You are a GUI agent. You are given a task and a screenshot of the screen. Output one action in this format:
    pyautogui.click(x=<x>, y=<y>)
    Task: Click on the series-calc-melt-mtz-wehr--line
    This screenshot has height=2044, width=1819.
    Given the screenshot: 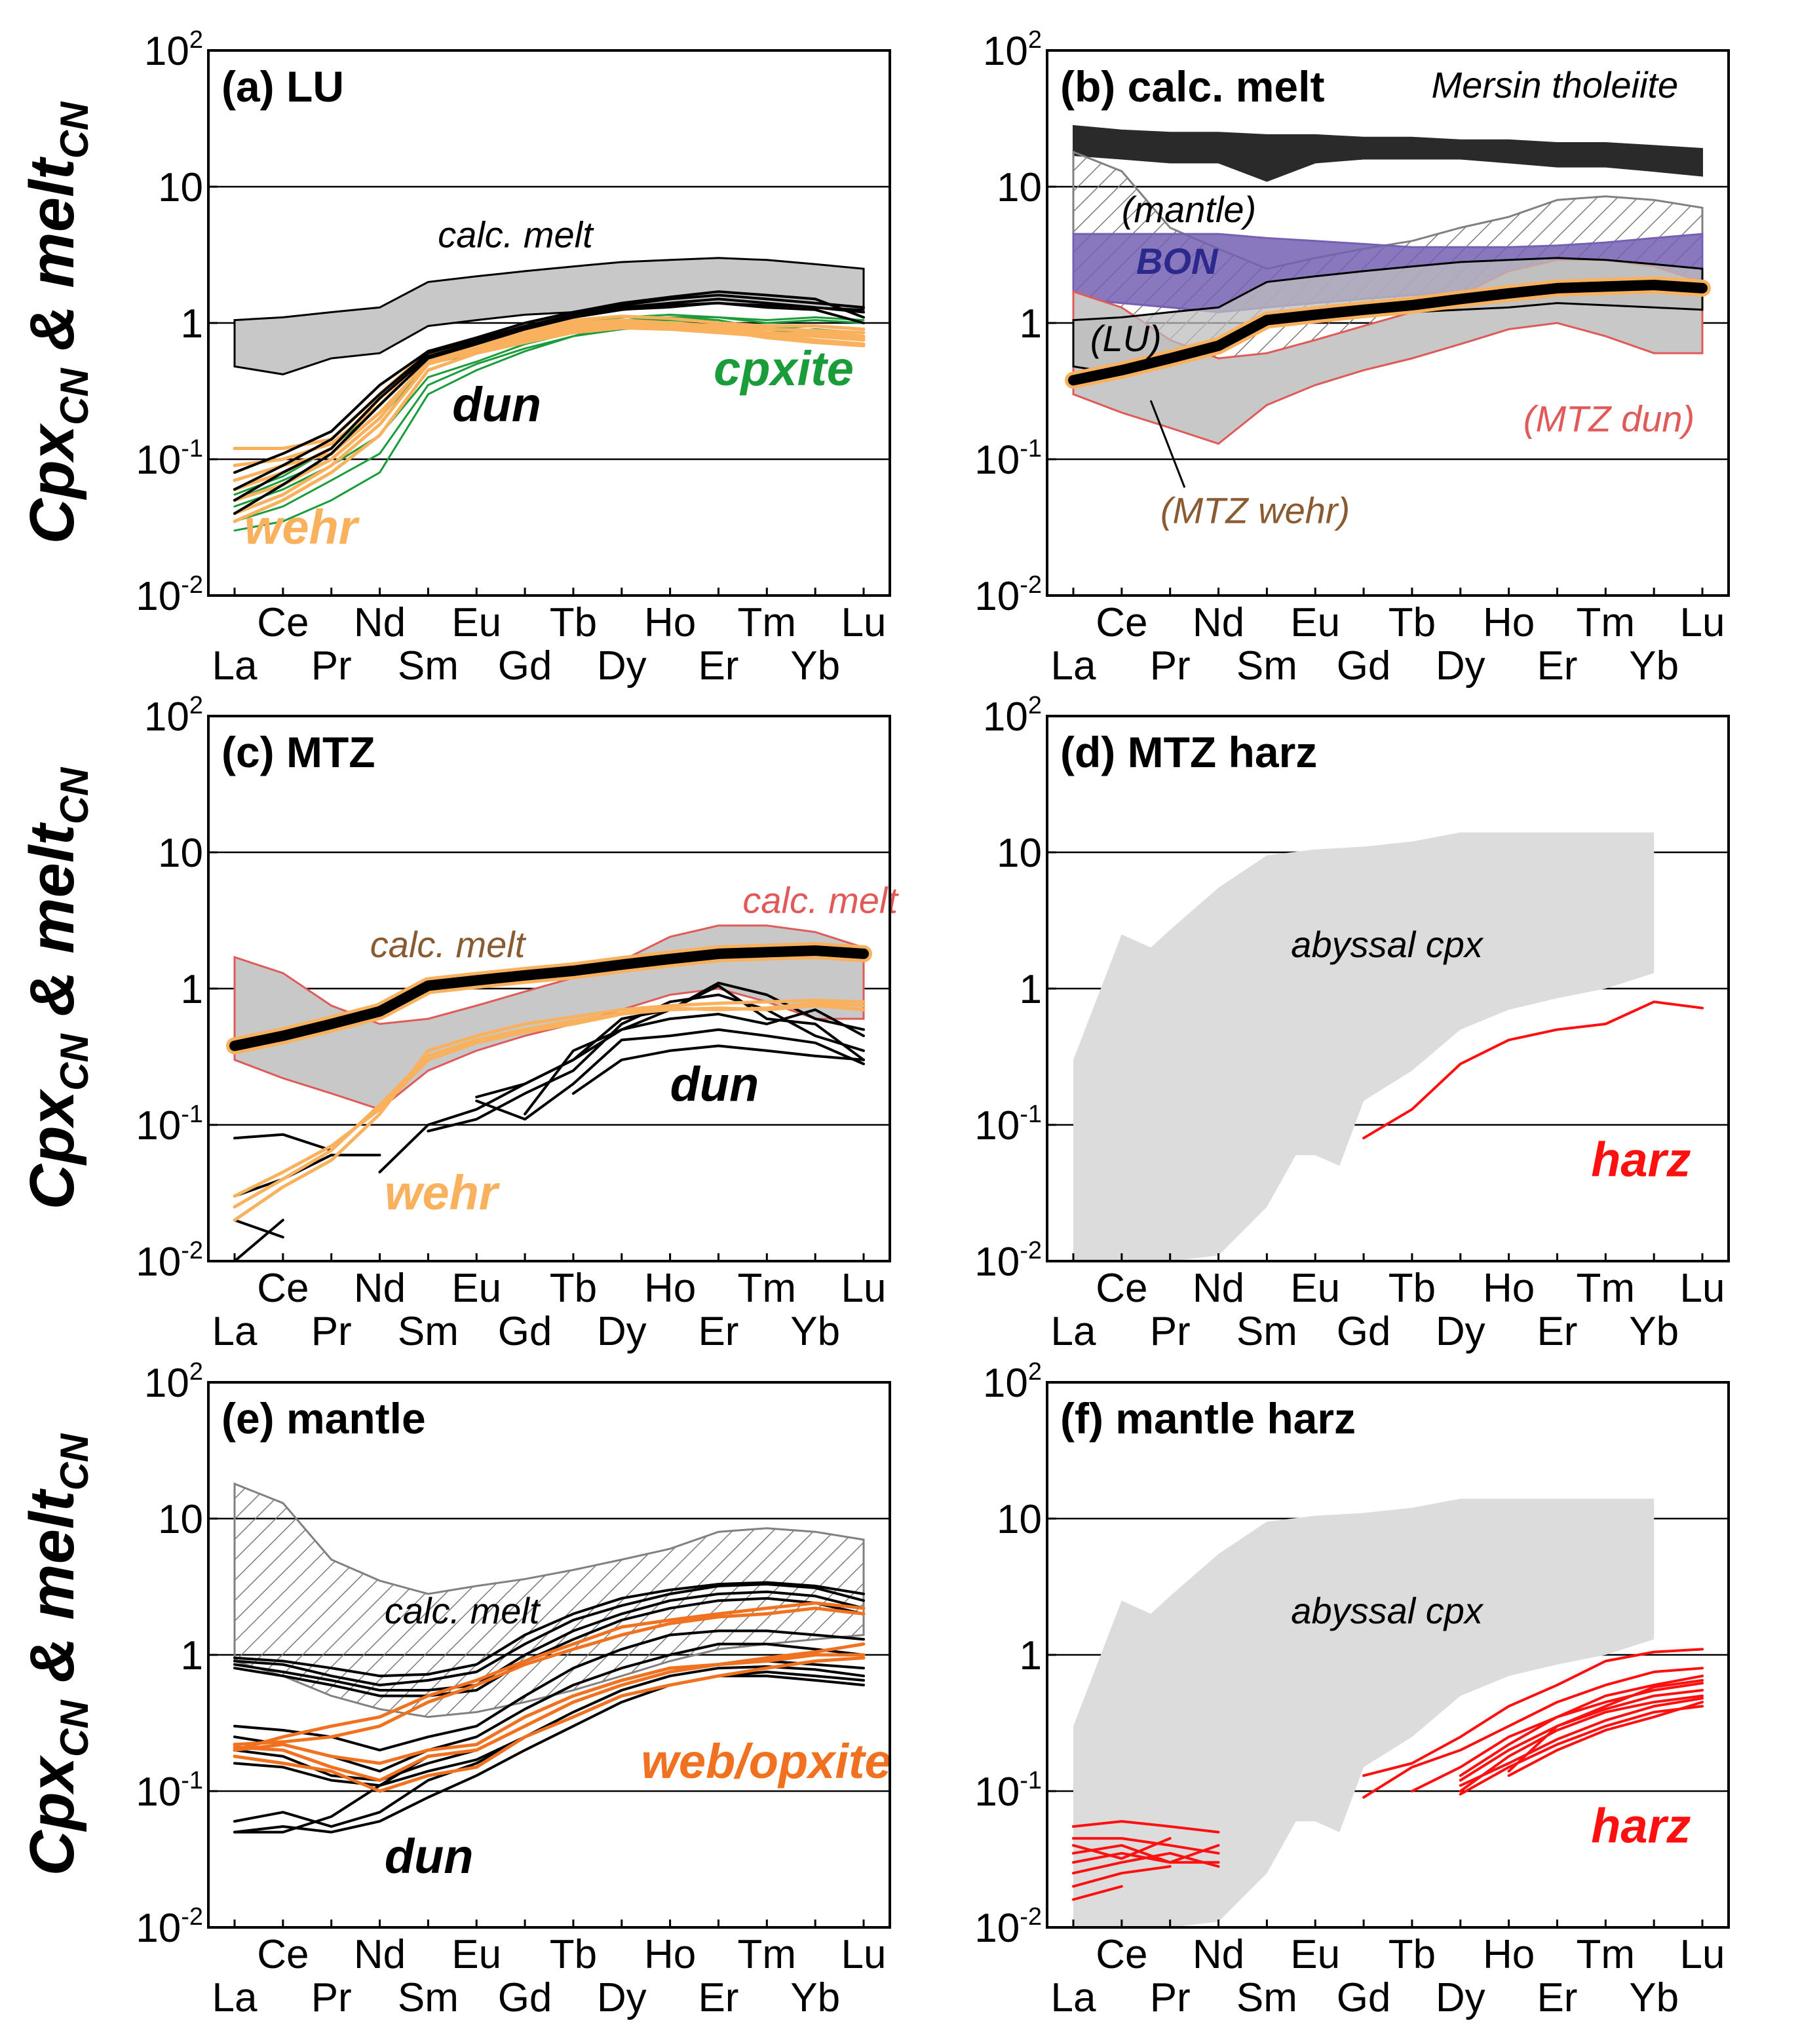 What is the action you would take?
    pyautogui.click(x=549, y=998)
    